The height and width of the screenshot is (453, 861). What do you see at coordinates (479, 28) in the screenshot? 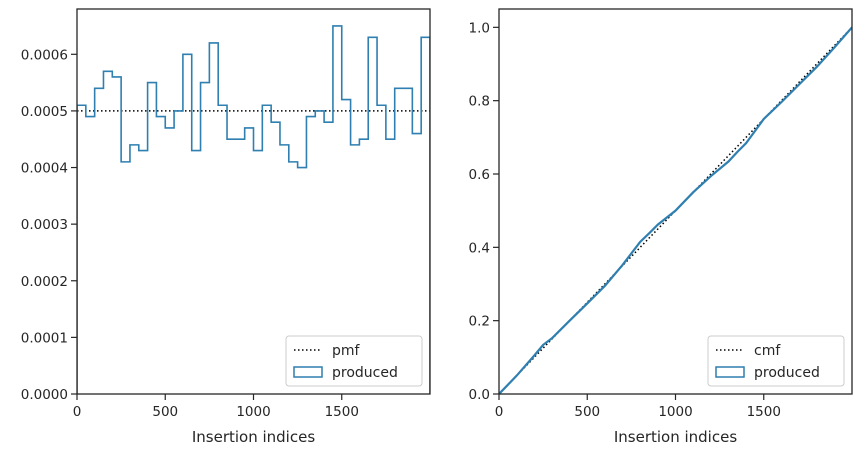
I see `y-tick-label: 1.0` at bounding box center [479, 28].